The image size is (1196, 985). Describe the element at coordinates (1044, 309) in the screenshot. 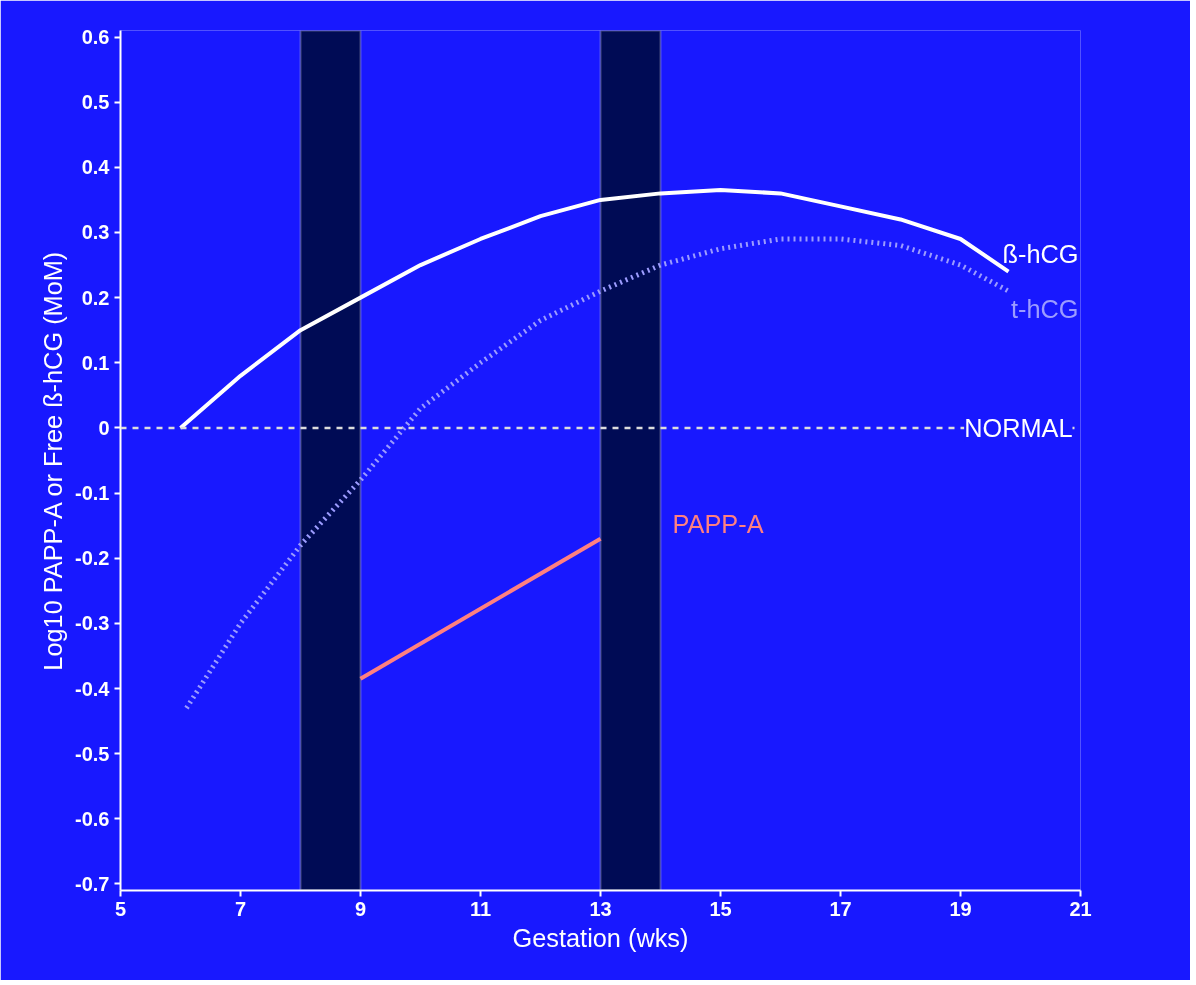

I see `series-label: t-hCG` at that location.